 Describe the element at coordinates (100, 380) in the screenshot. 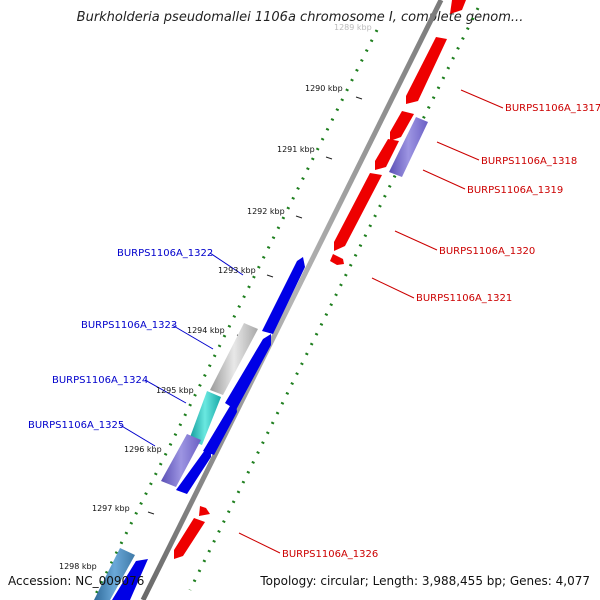

I see `gene-label-1324: BURPS1106A_1324` at that location.